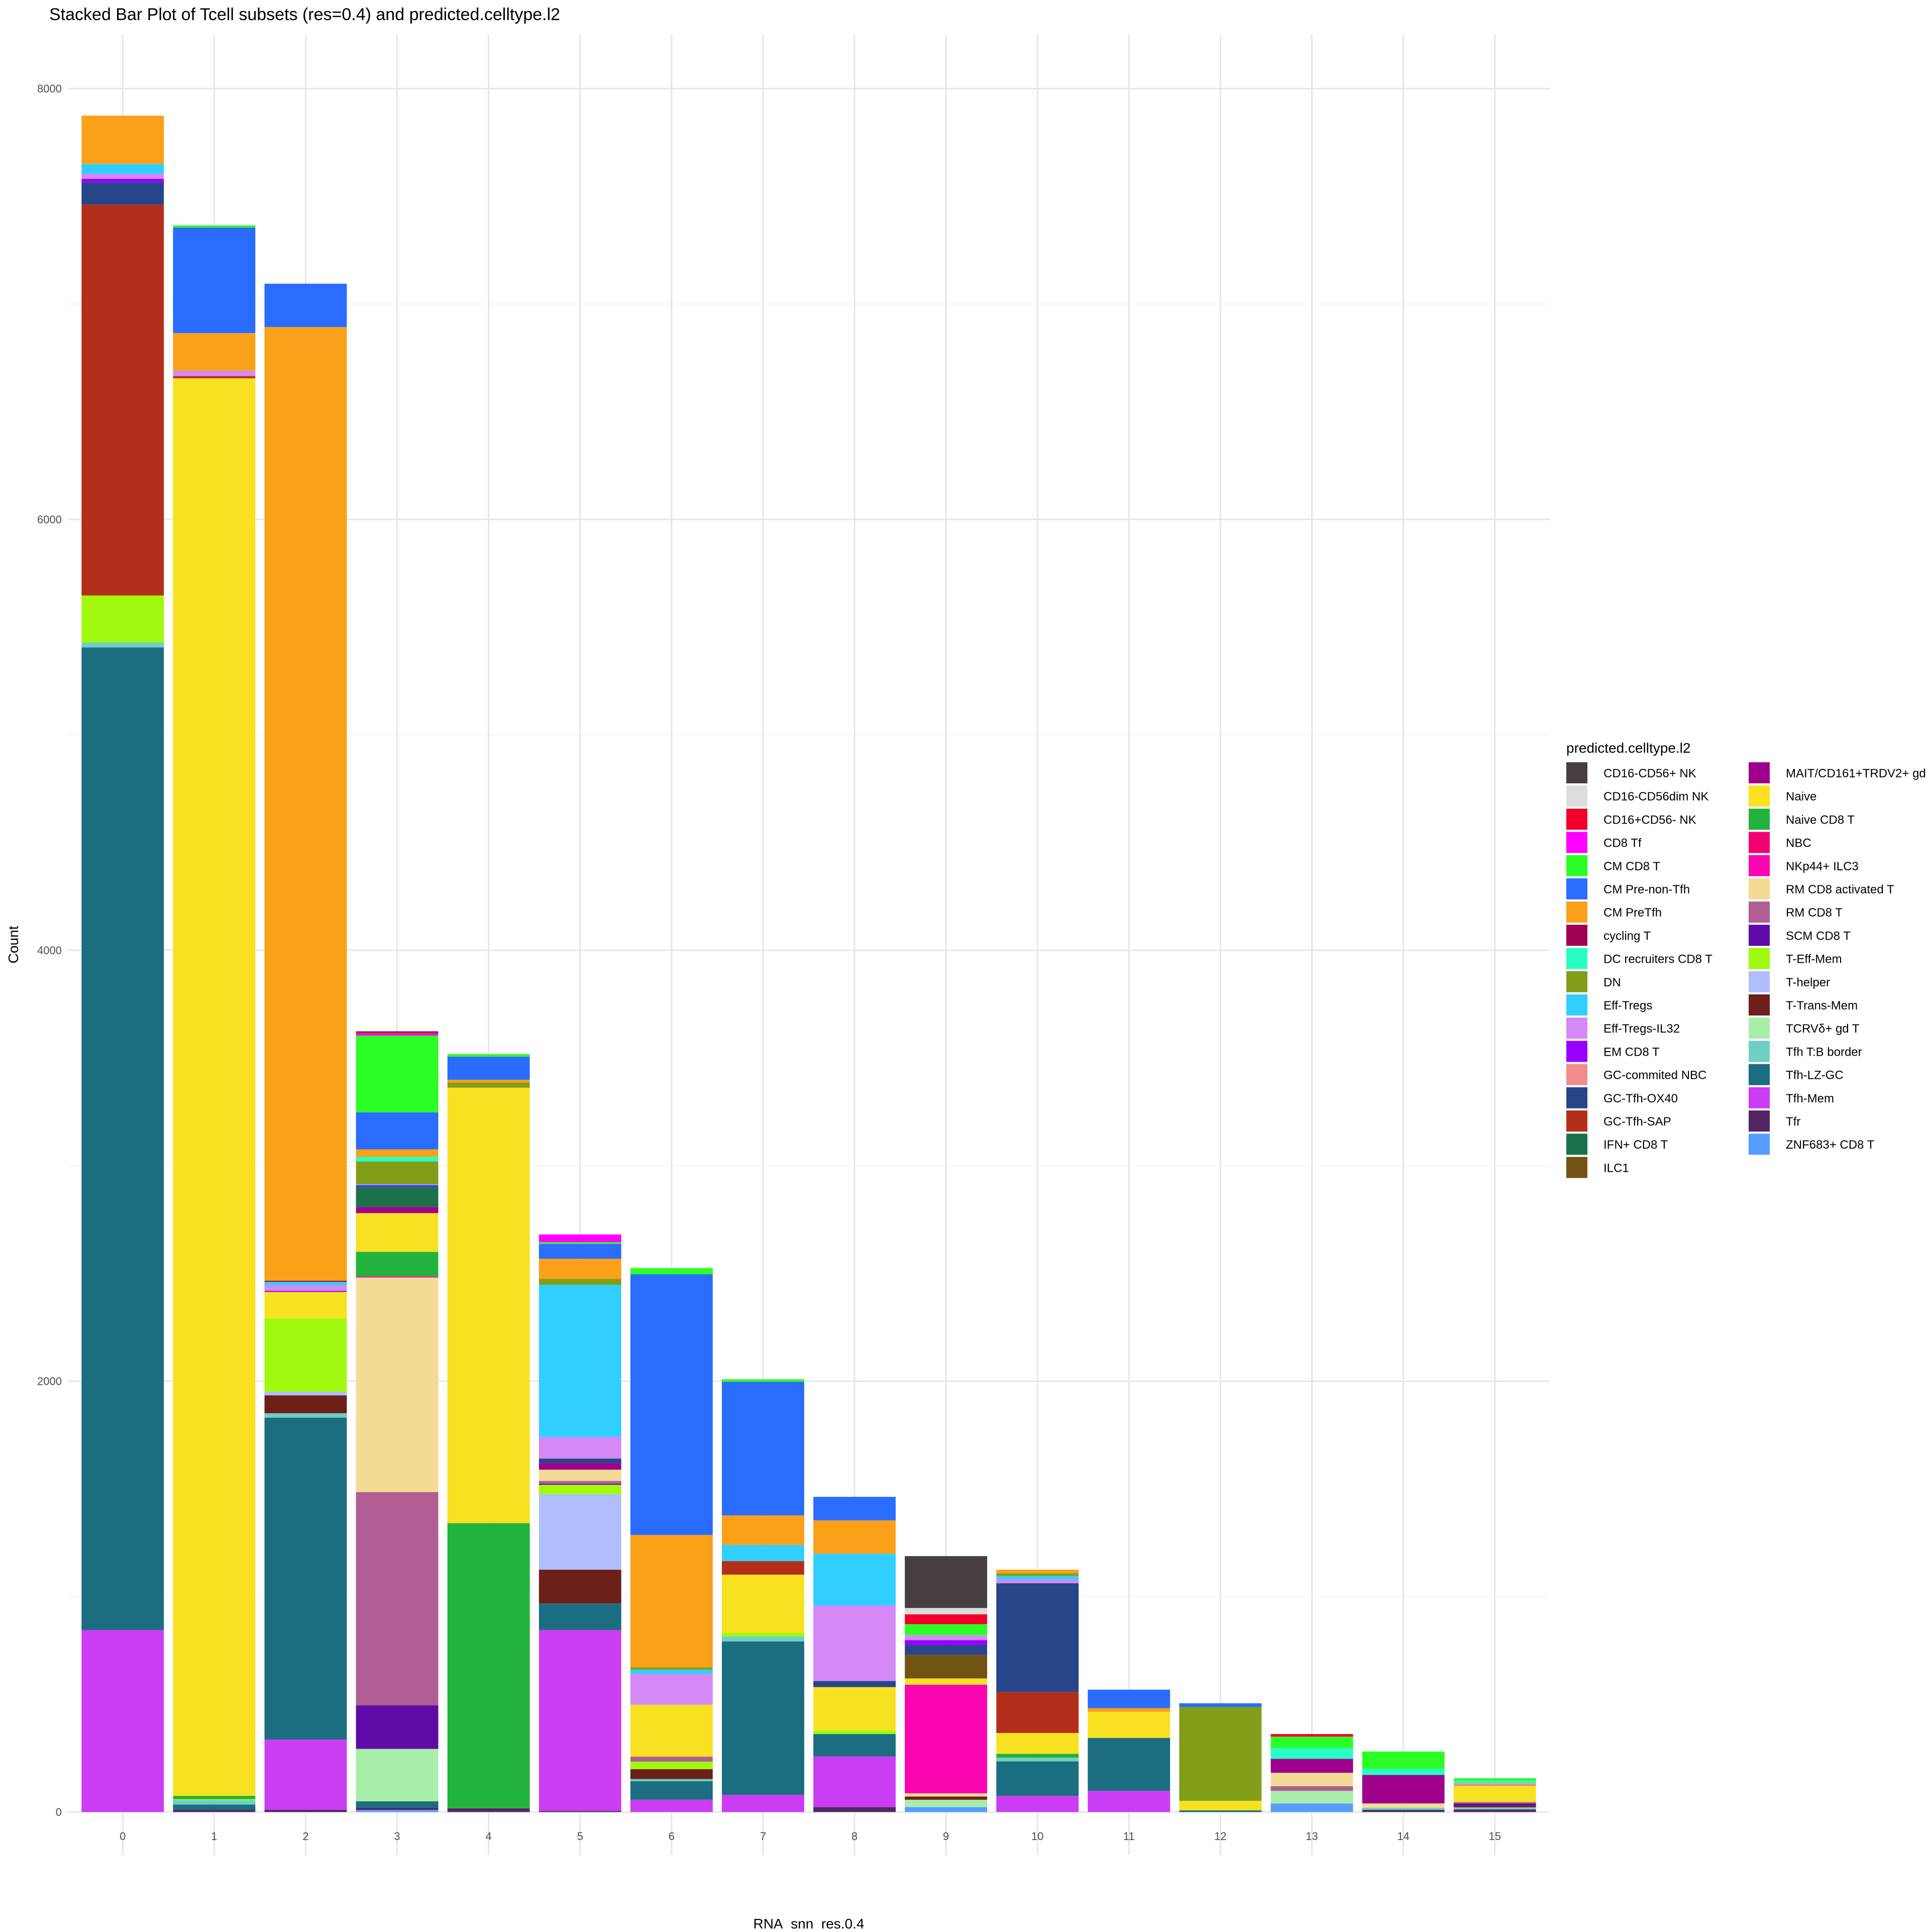 This screenshot has width=1929, height=1932. I want to click on legend-item: GC-Tfh-SAP, so click(1618, 1121).